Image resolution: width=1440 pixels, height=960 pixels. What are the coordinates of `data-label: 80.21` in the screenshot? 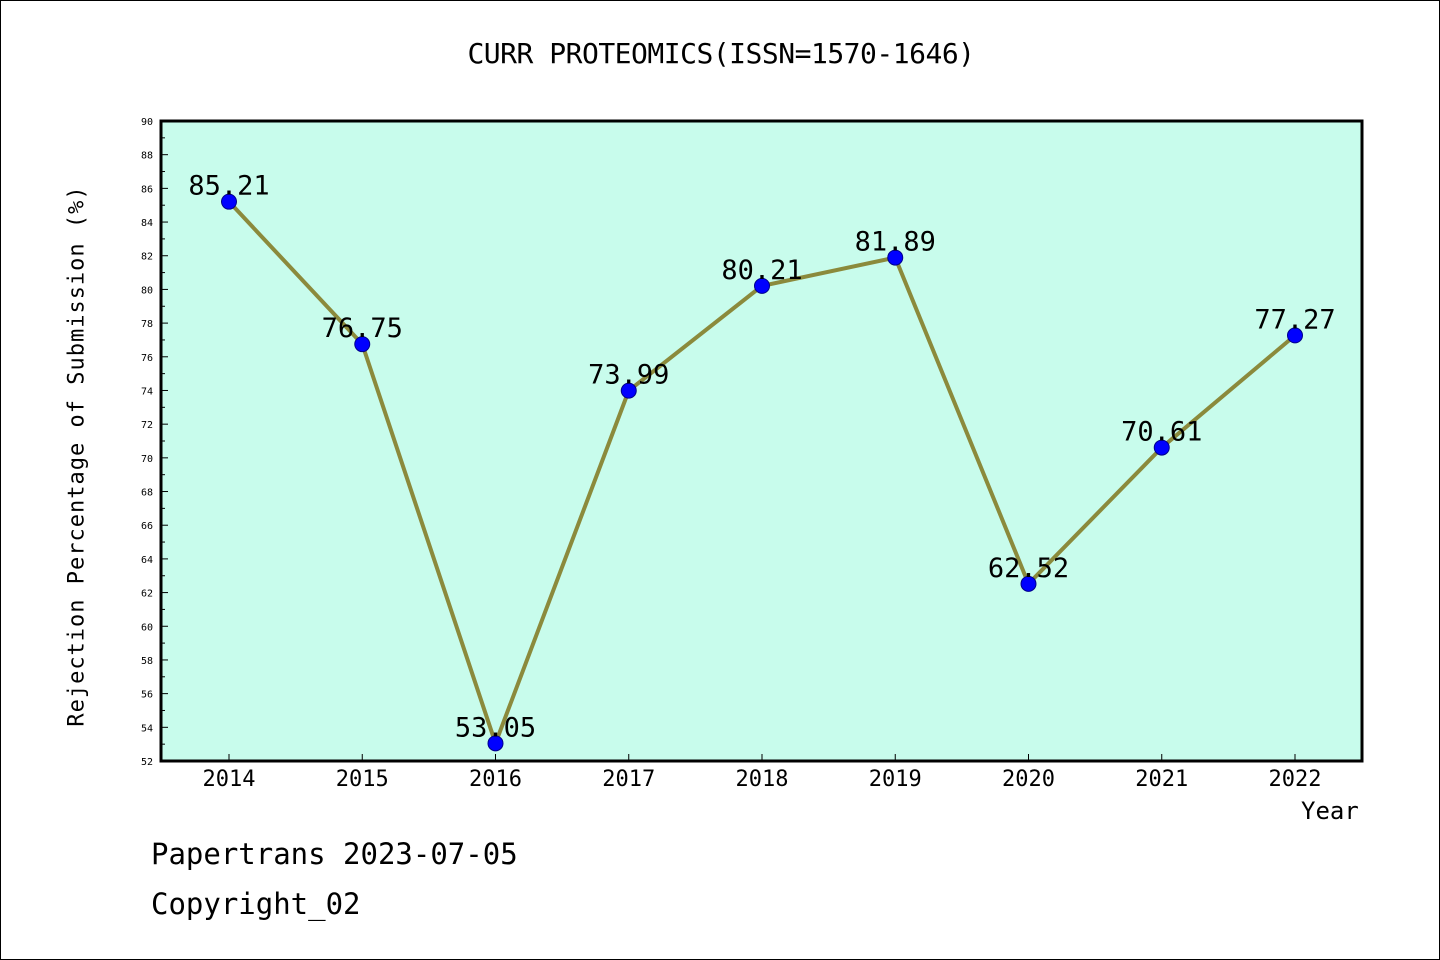 It's located at (761, 270).